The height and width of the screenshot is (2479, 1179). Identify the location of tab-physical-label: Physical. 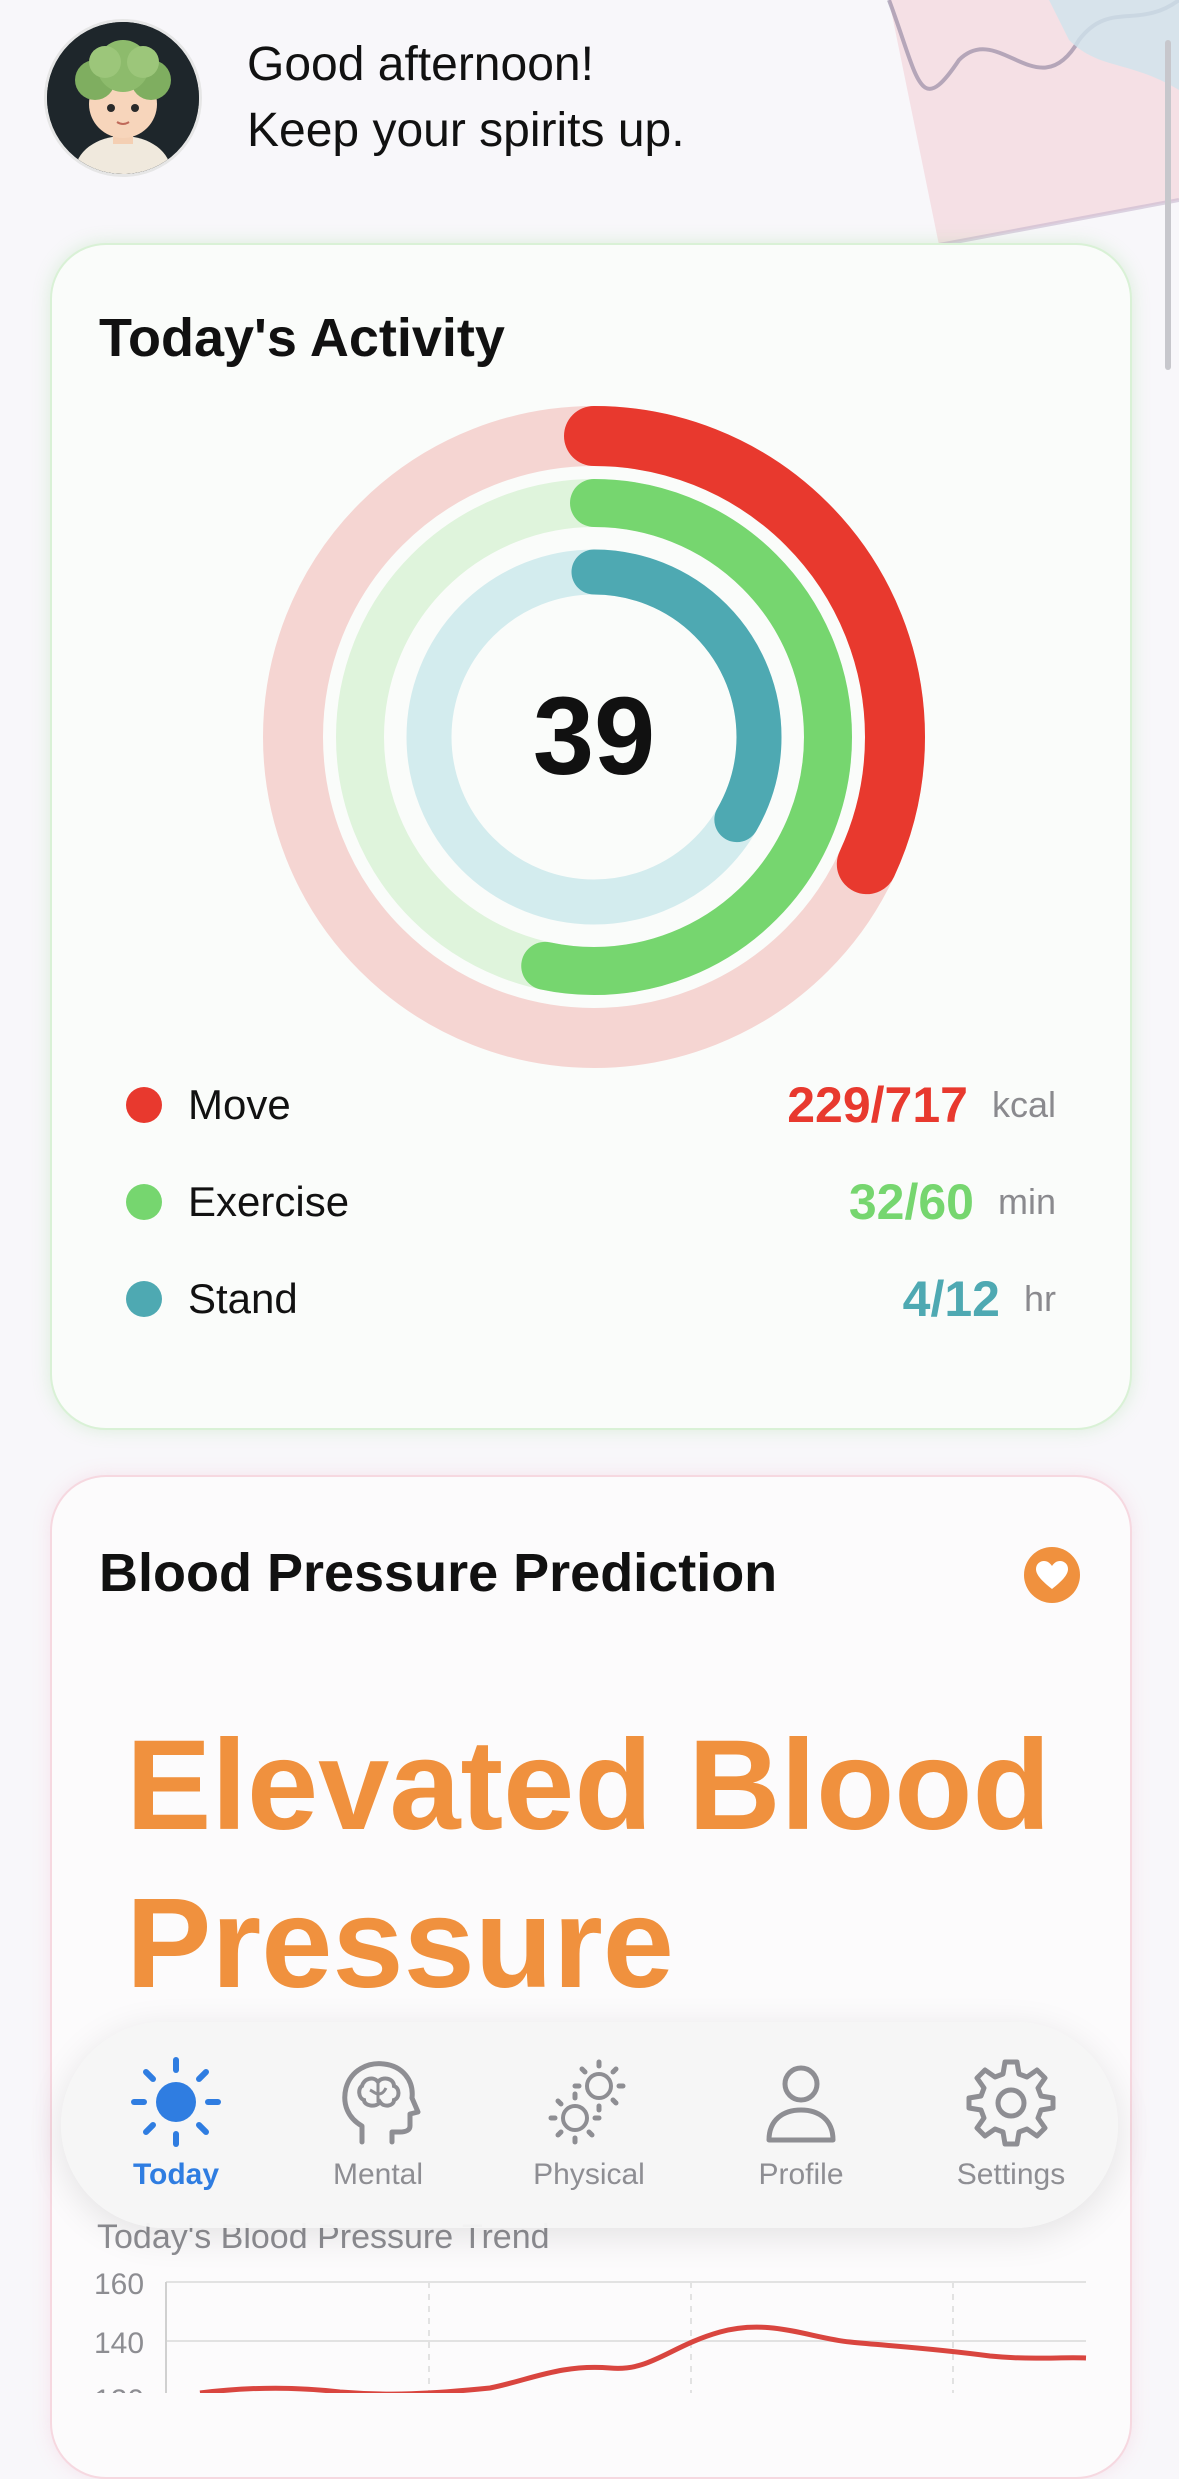
(589, 2174).